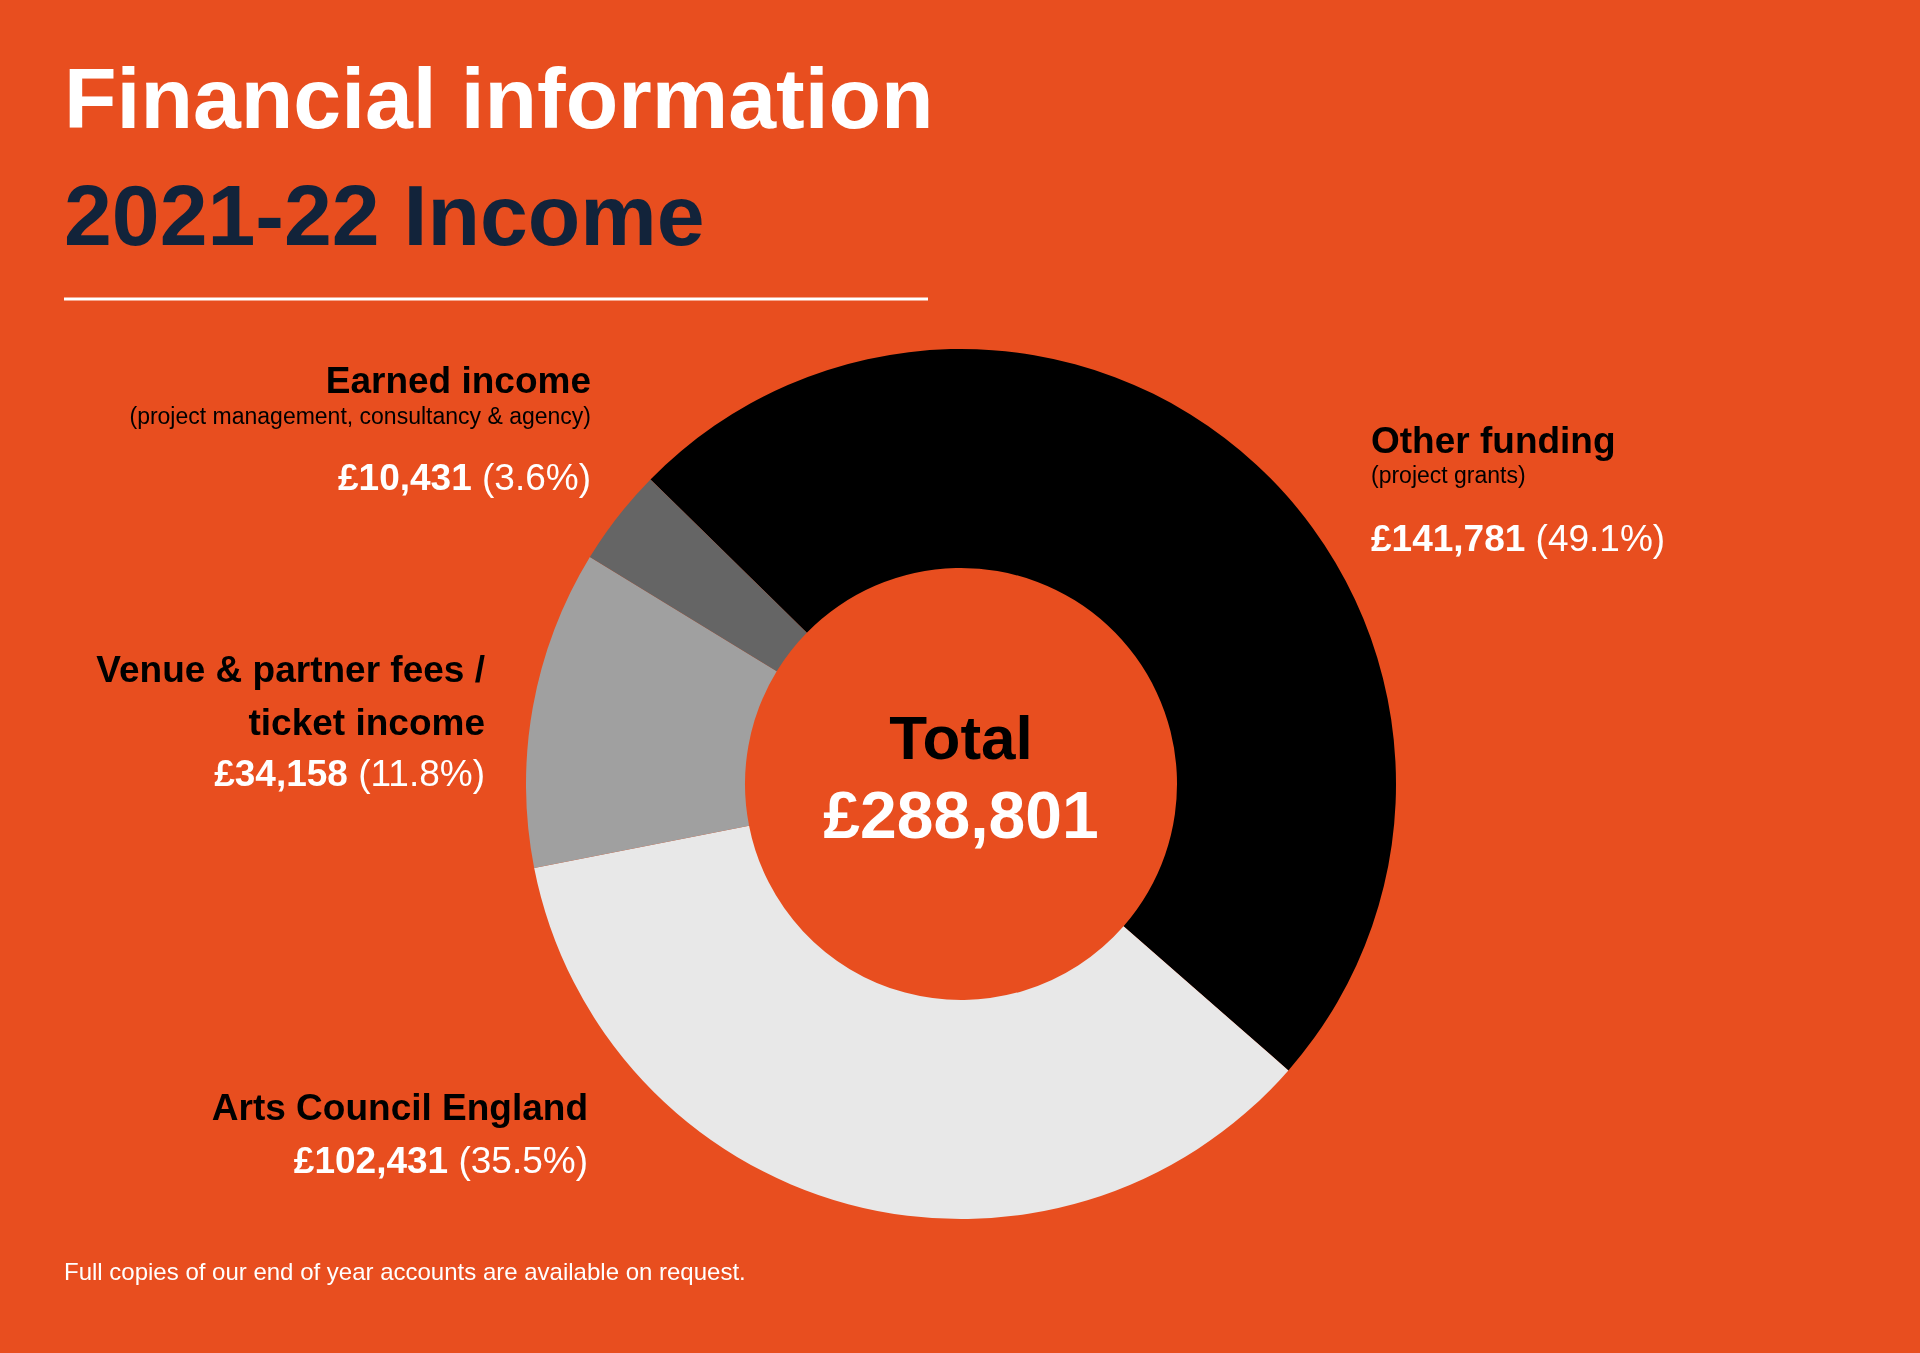  I want to click on text: Full copies of our end of year accounts are available on request., so click(405, 1271).